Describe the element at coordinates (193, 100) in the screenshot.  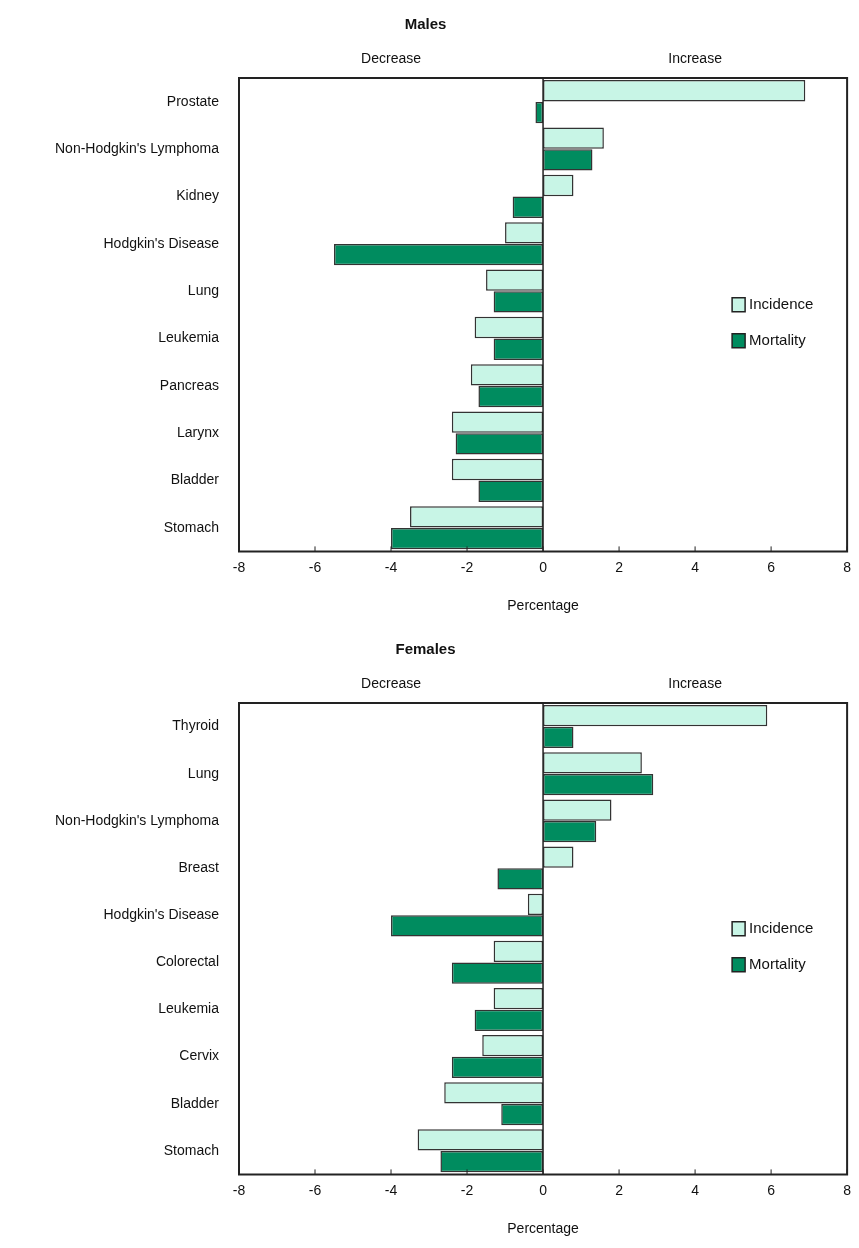
I see `y-tick-label: Prostate` at that location.